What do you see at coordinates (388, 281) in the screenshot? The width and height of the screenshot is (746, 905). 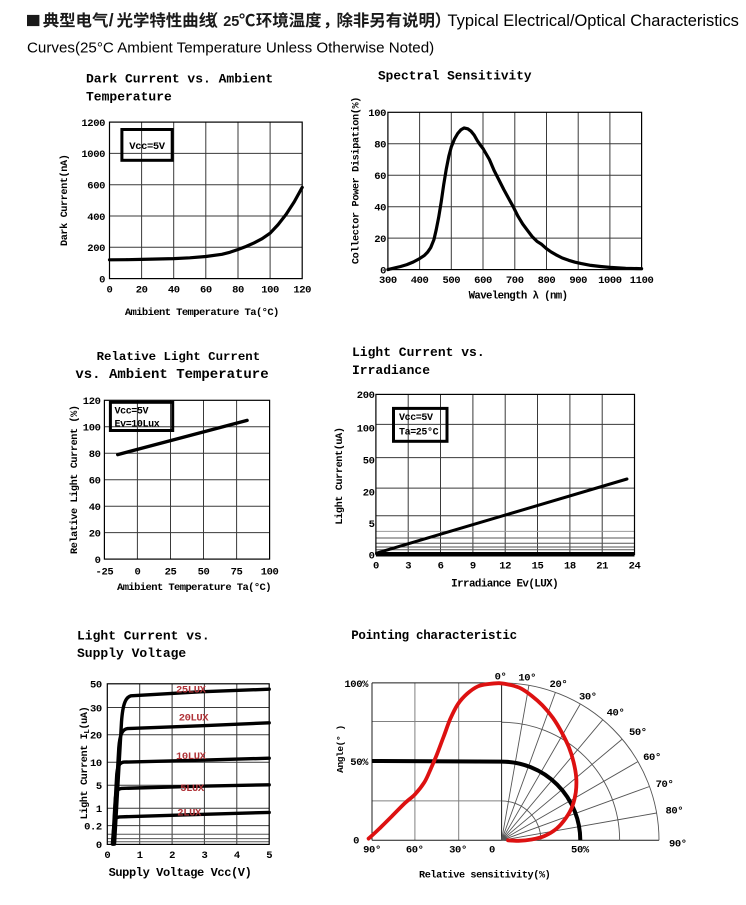 I see `svg-text: 300` at bounding box center [388, 281].